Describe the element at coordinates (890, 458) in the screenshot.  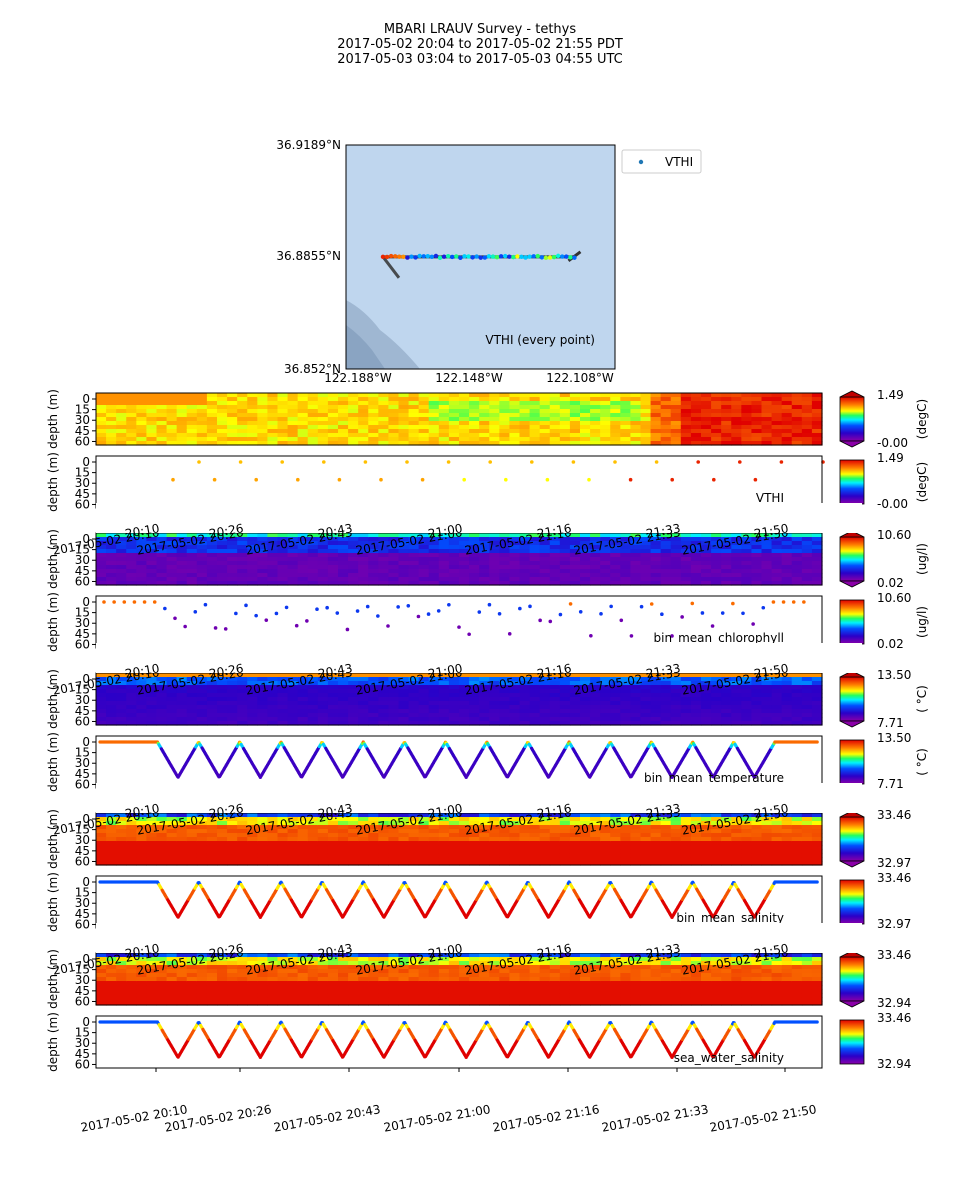
I see `colorbar-max-label: 1.49` at that location.